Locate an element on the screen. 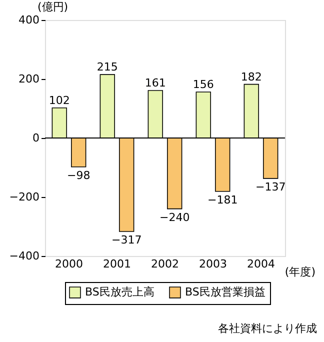 This screenshot has height=342, width=324. x-tick-label: 2004 is located at coordinates (261, 264).